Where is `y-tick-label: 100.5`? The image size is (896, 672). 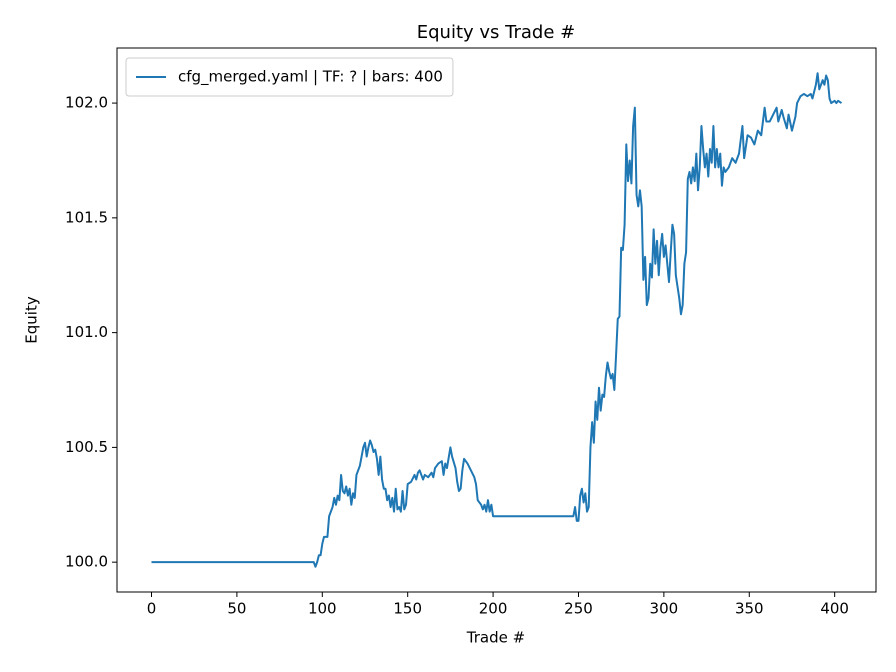 y-tick-label: 100.5 is located at coordinates (86, 447).